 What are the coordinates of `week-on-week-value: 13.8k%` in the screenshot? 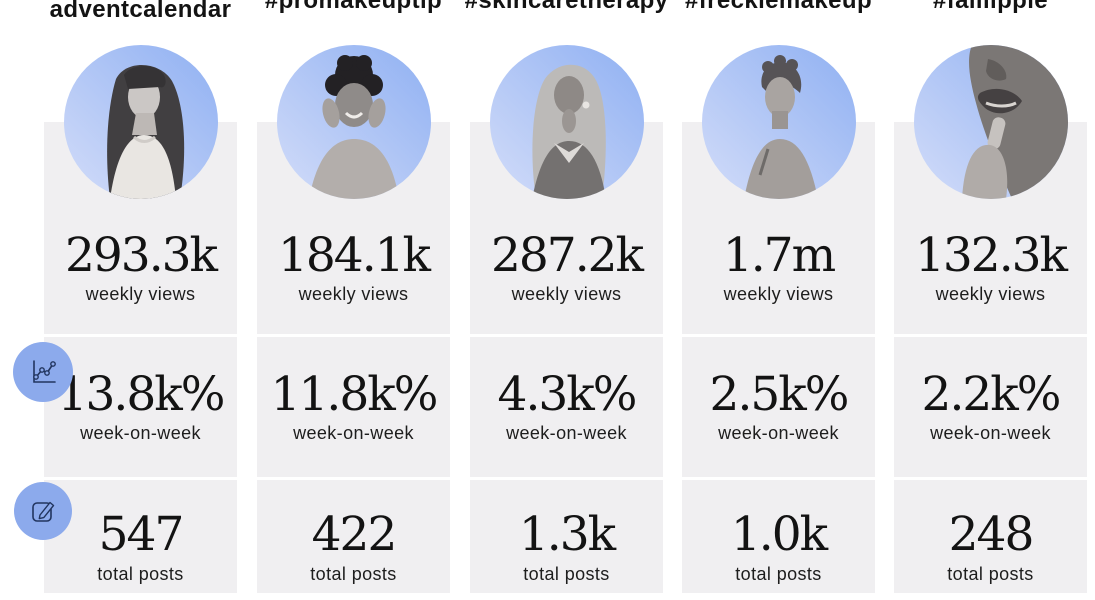 It's located at (141, 394).